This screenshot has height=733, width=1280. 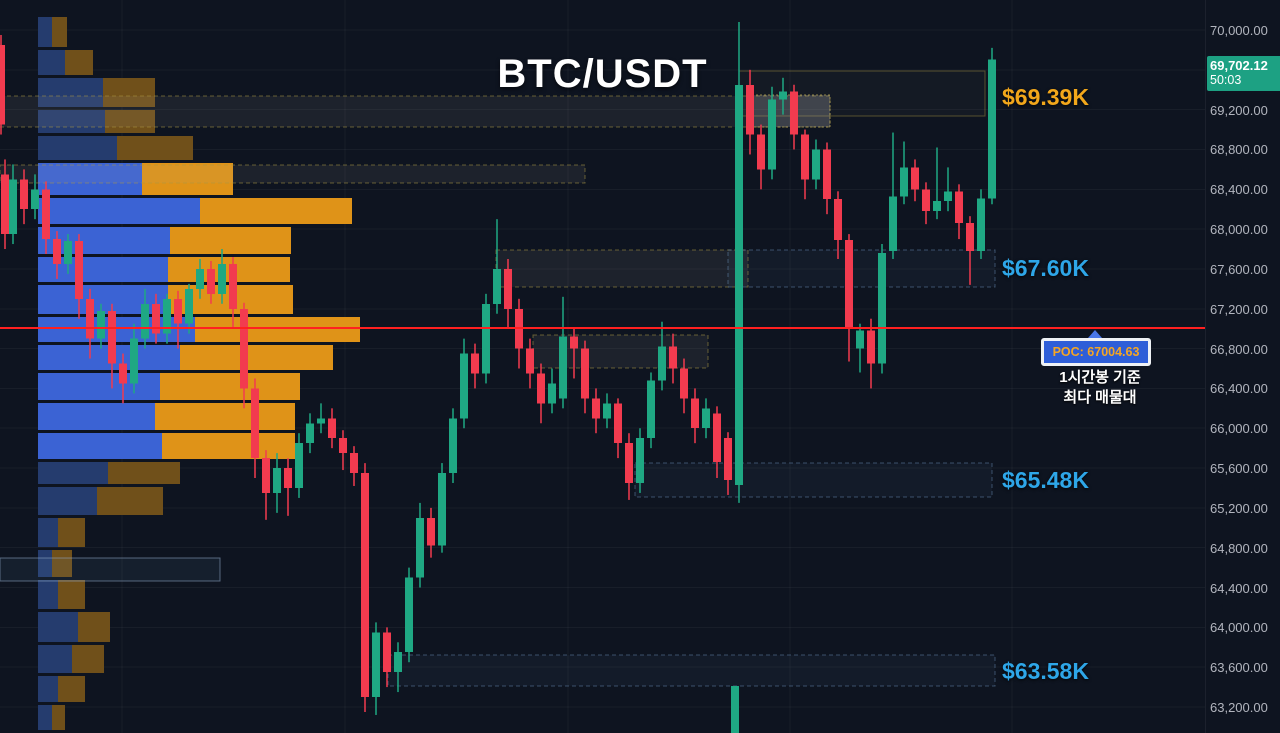 I want to click on price-level-label: $65.48K, so click(x=1045, y=480).